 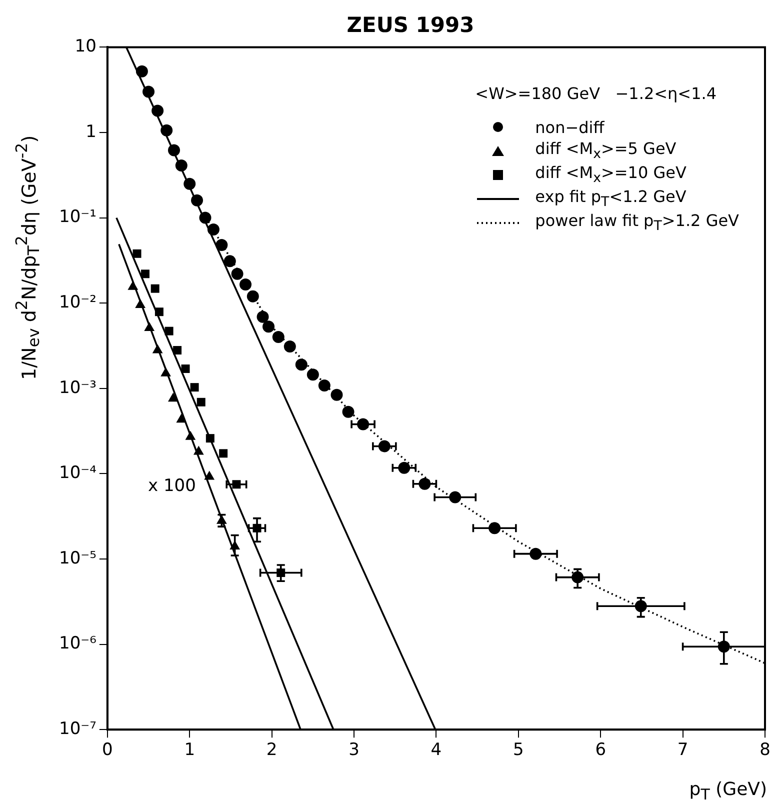 I want to click on y-tick-label: 10⁻⁴, so click(x=78, y=473).